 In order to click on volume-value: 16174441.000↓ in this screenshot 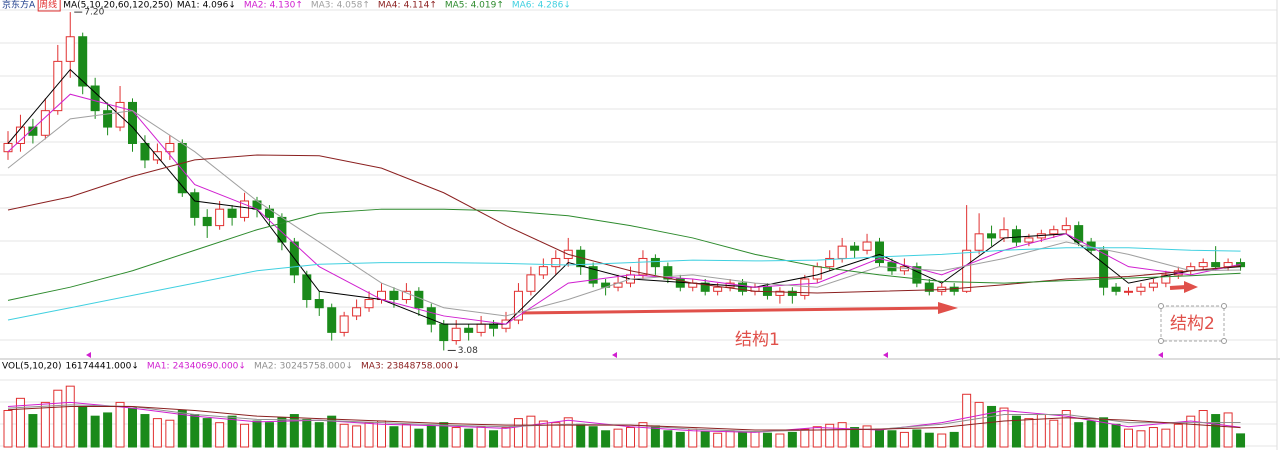, I will do `click(101, 367)`.